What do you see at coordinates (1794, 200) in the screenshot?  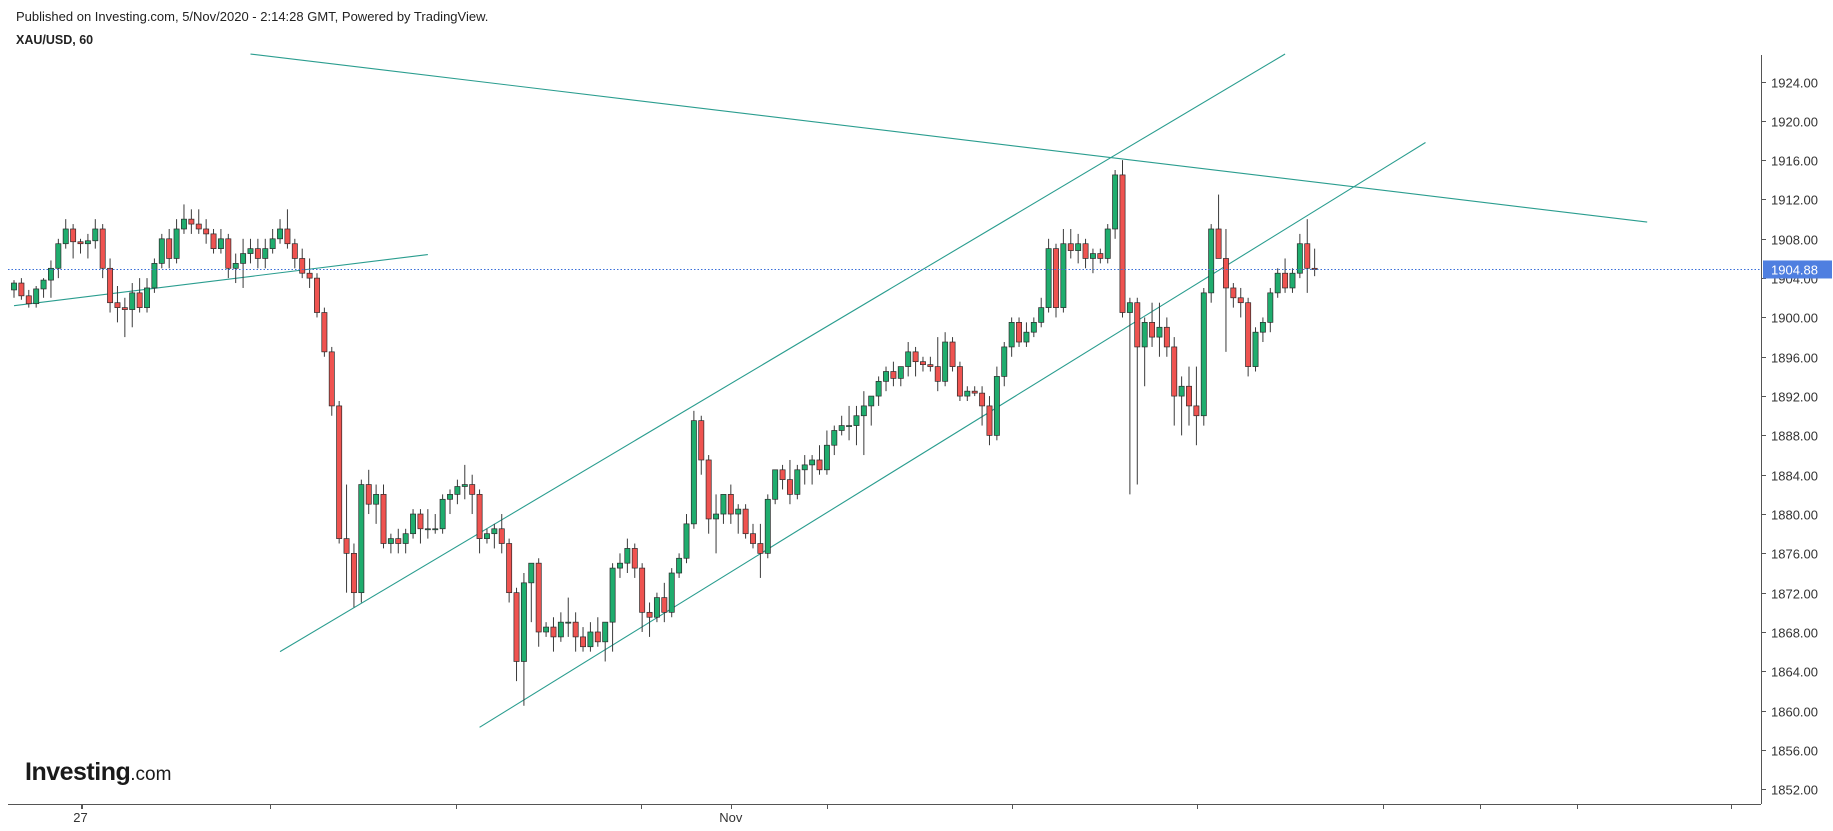 I see `y-tick-label: 1912.00` at bounding box center [1794, 200].